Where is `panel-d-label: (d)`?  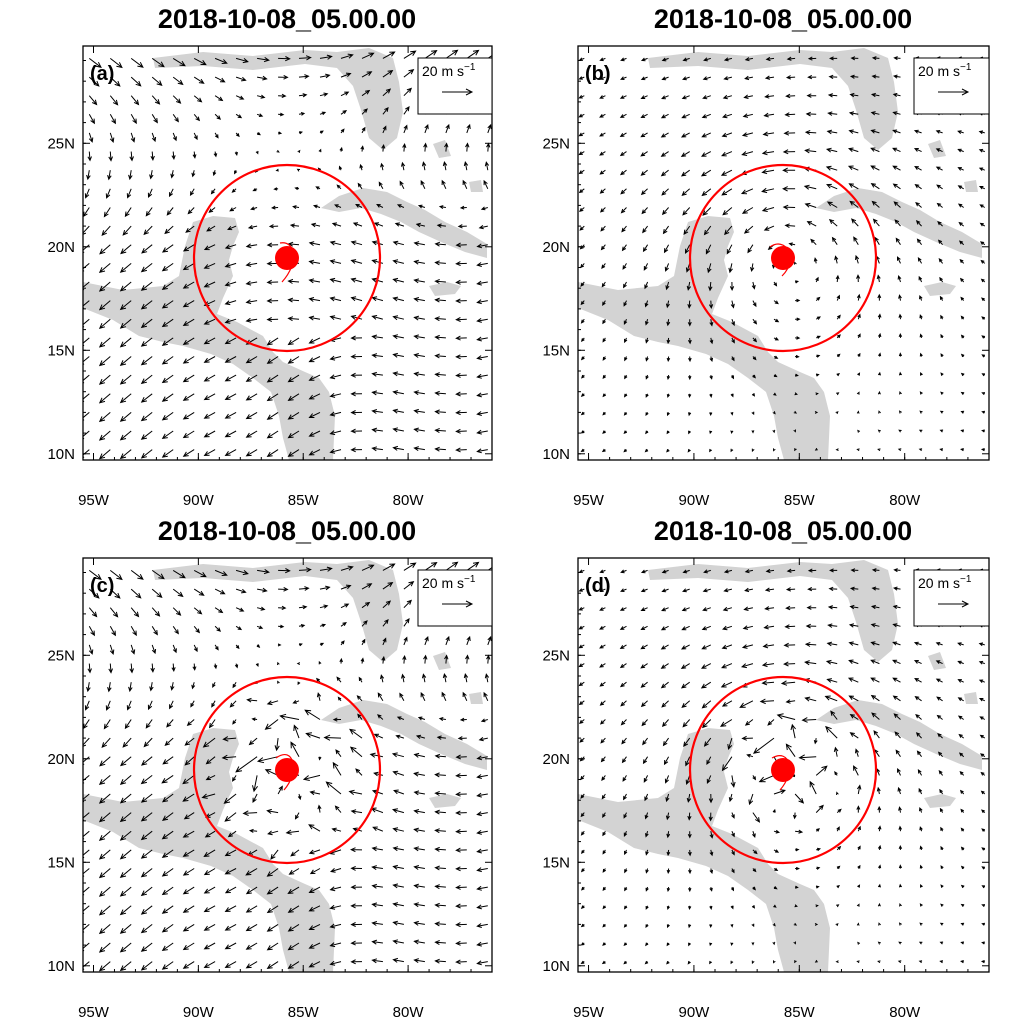
panel-d-label: (d) is located at coordinates (598, 586).